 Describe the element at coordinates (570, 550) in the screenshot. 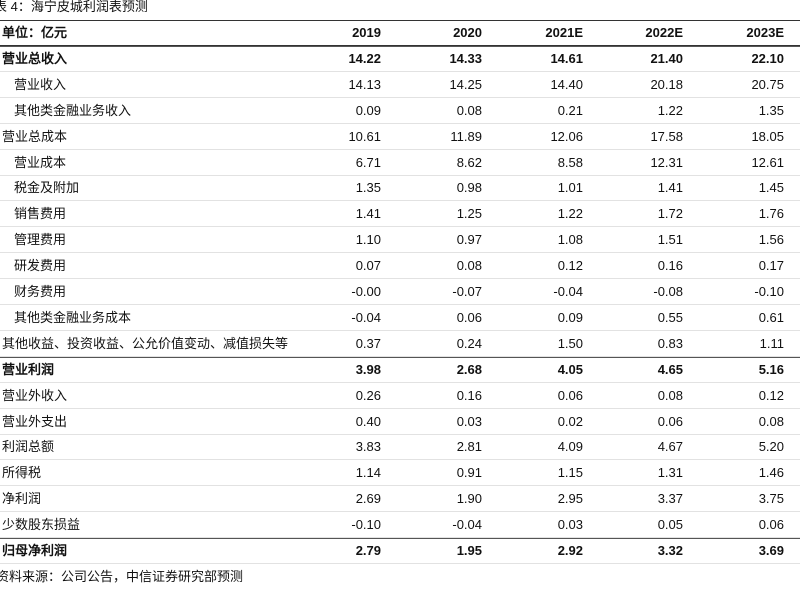

I see `cell-value: 2.92` at that location.